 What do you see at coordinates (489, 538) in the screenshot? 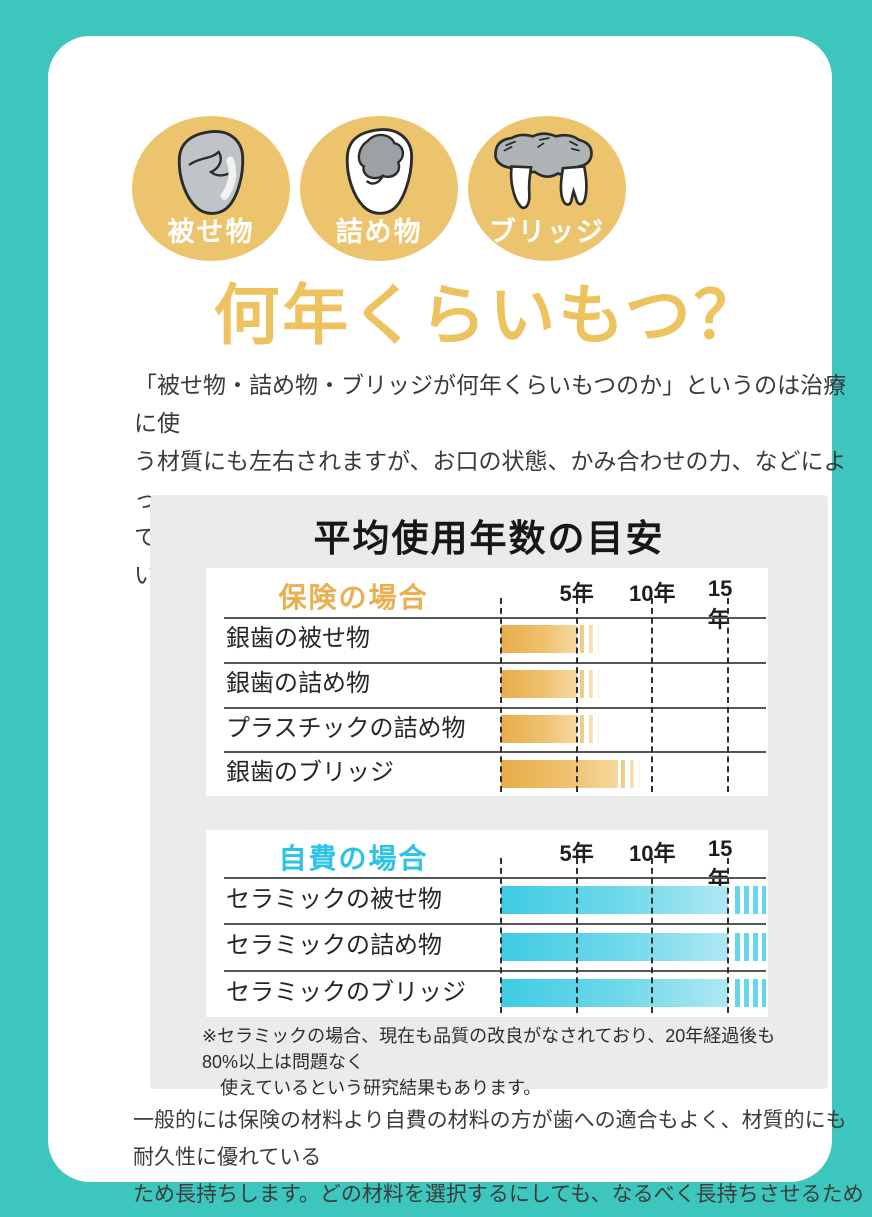
I see `chart-panel-title: 平均使用年数の目安` at bounding box center [489, 538].